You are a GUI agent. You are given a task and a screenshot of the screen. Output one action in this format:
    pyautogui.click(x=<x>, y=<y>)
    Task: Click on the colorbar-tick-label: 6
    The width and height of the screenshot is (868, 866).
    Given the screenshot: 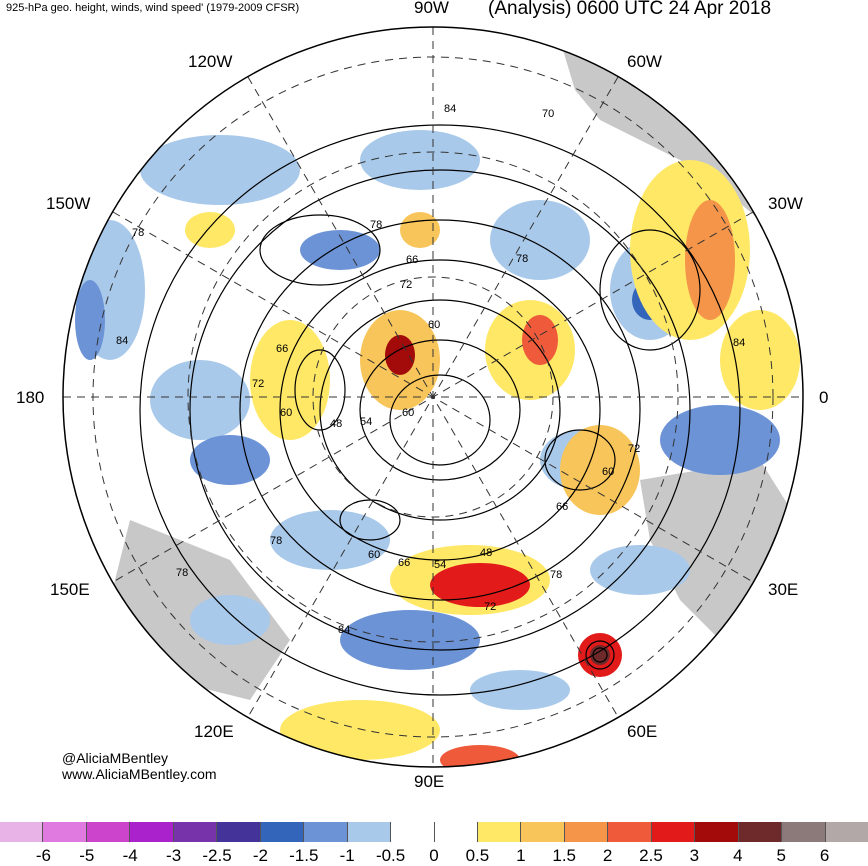 What is the action you would take?
    pyautogui.click(x=824, y=855)
    